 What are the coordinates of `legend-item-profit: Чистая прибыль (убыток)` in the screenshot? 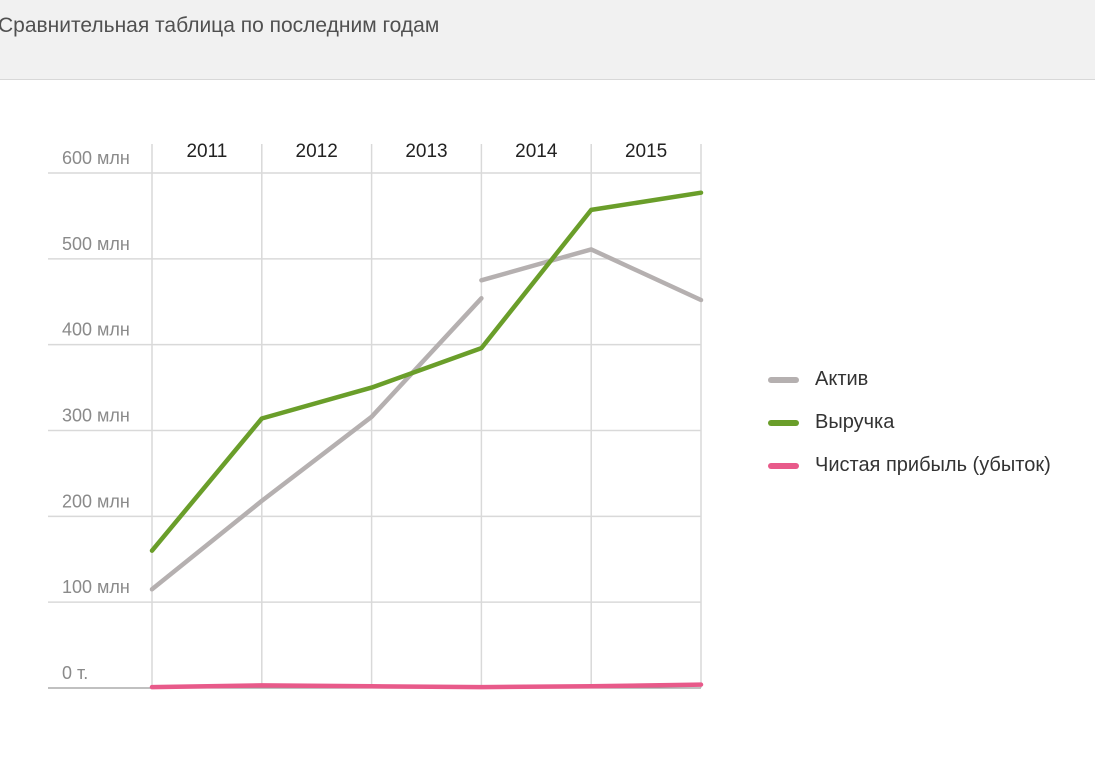 It's located at (909, 465).